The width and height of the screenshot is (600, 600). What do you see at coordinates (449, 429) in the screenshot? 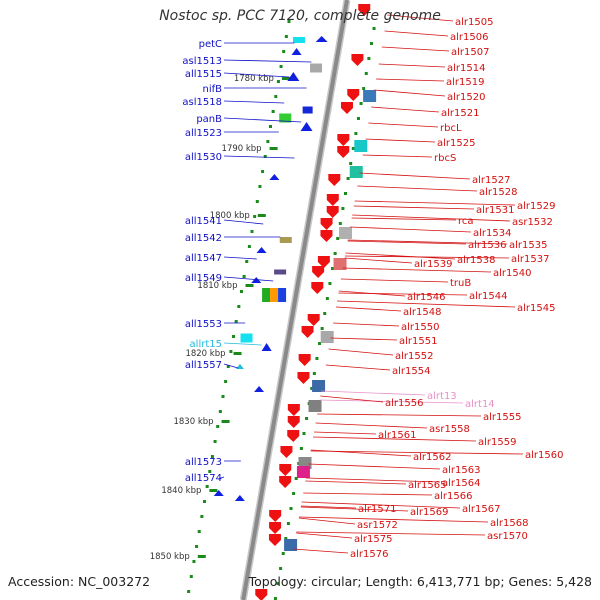
I see `gene-label-asr1558: asr1558` at bounding box center [449, 429].